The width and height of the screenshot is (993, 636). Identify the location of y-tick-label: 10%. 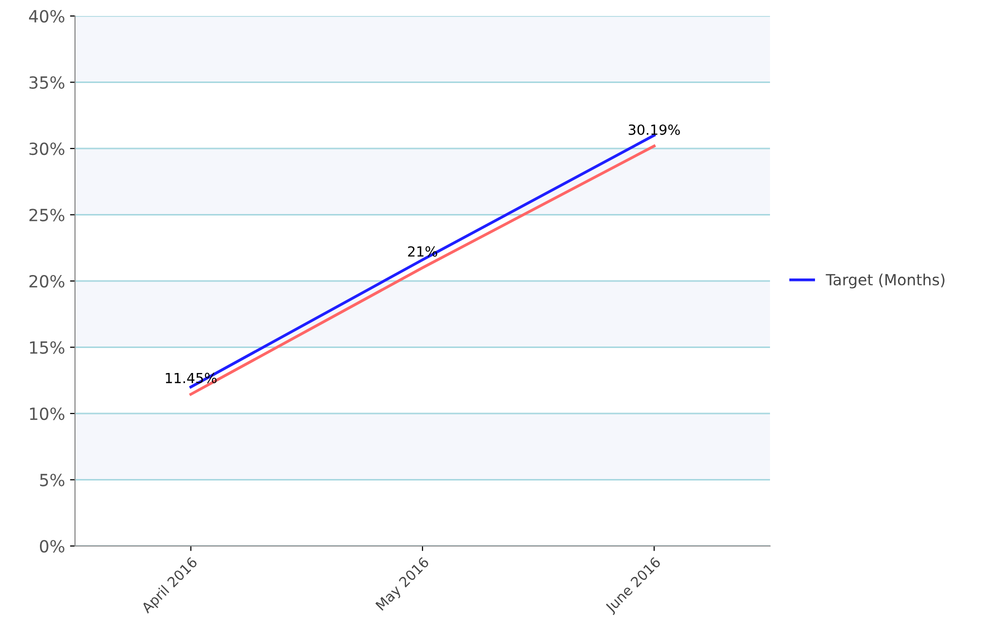
(47, 413).